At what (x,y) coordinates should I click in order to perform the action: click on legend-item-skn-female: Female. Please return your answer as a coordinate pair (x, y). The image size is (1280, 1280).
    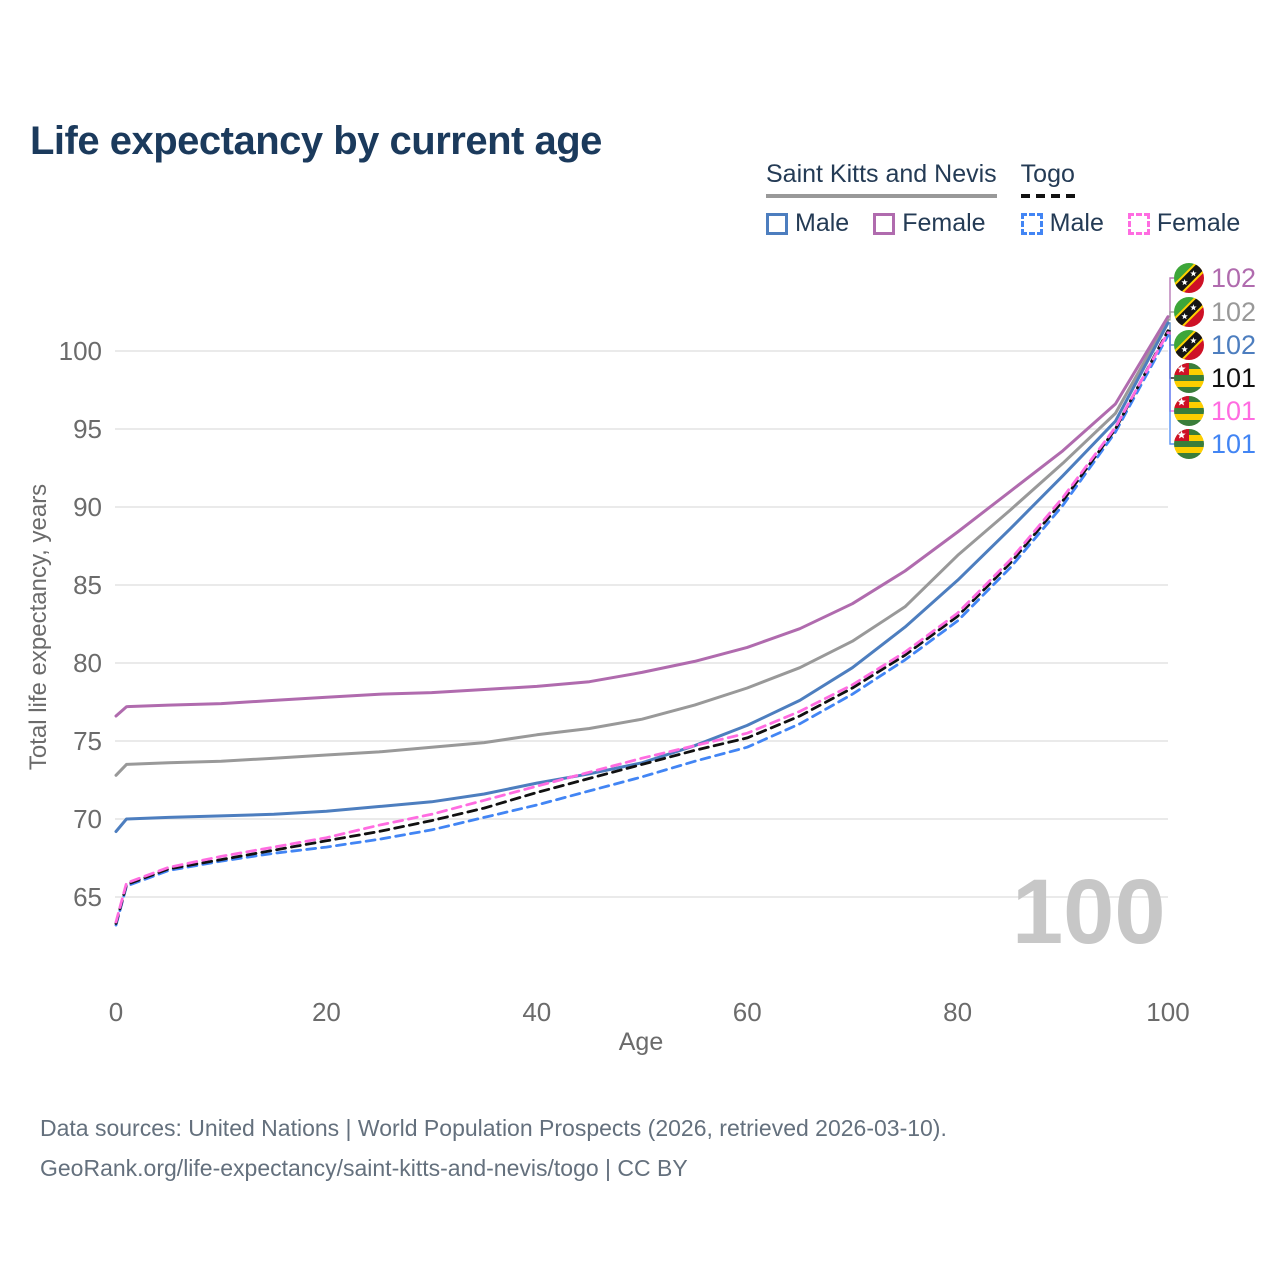
    Looking at the image, I should click on (929, 223).